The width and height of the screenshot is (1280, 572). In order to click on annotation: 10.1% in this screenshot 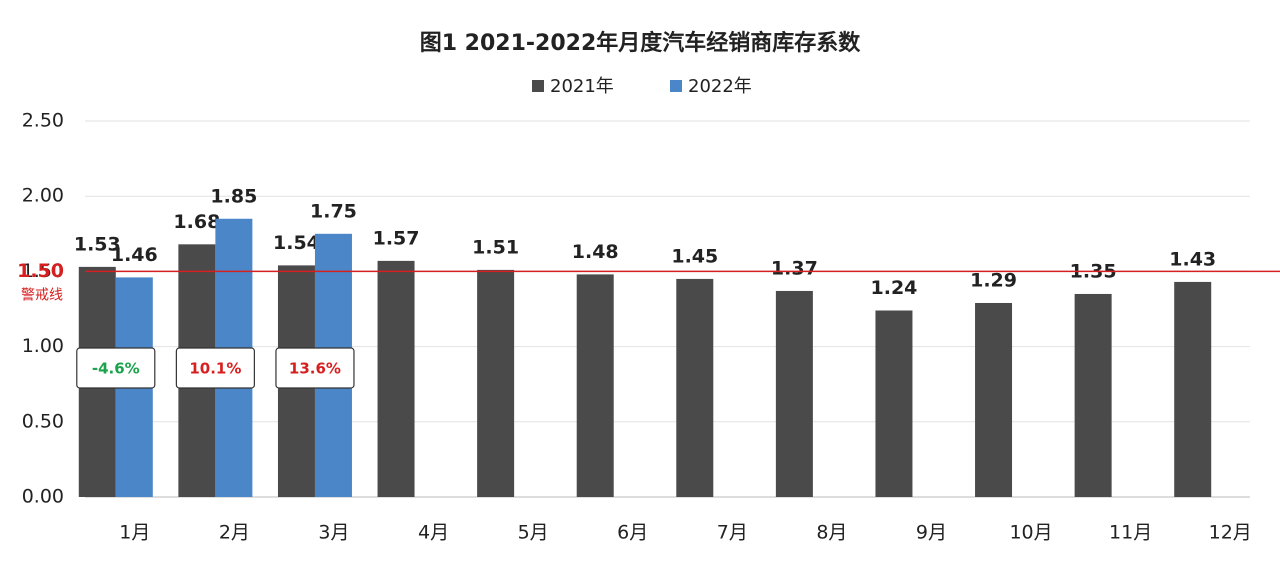, I will do `click(215, 369)`.